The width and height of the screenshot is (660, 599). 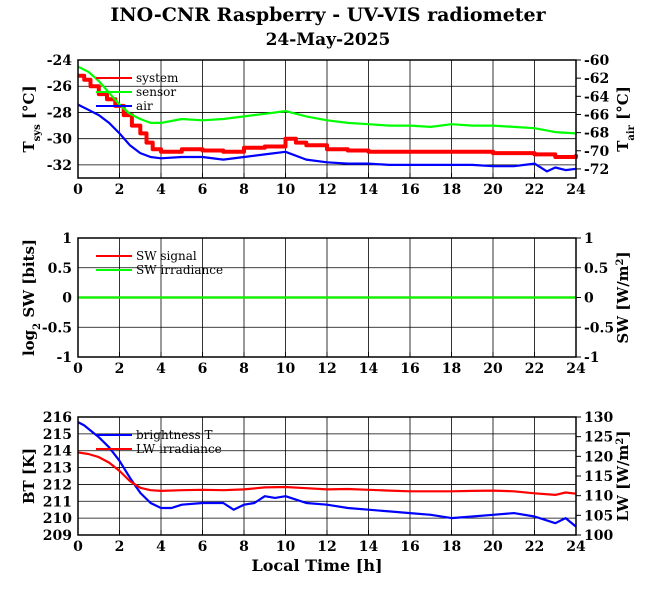 What do you see at coordinates (144, 106) in the screenshot?
I see `legend-label: air` at bounding box center [144, 106].